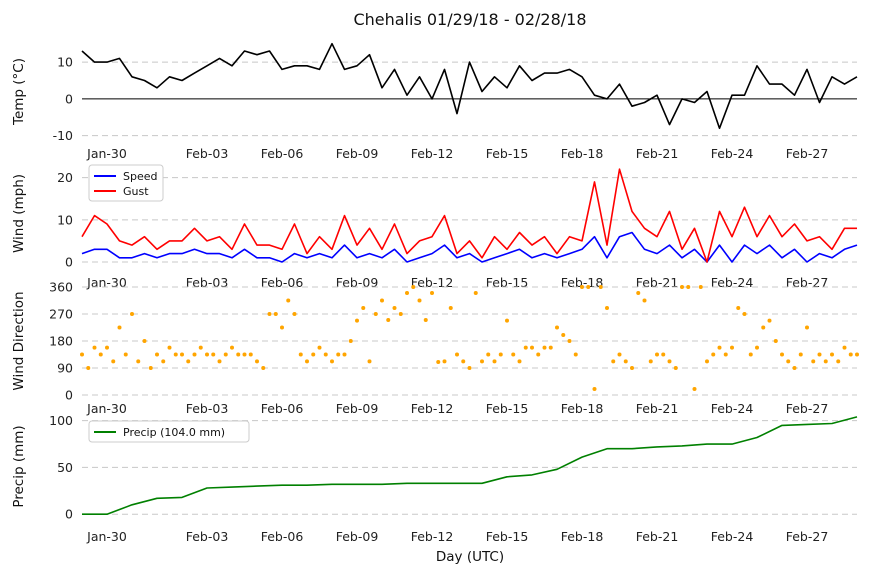 This screenshot has height=573, width=870. I want to click on direction-ytick-label: 360, so click(61, 287).